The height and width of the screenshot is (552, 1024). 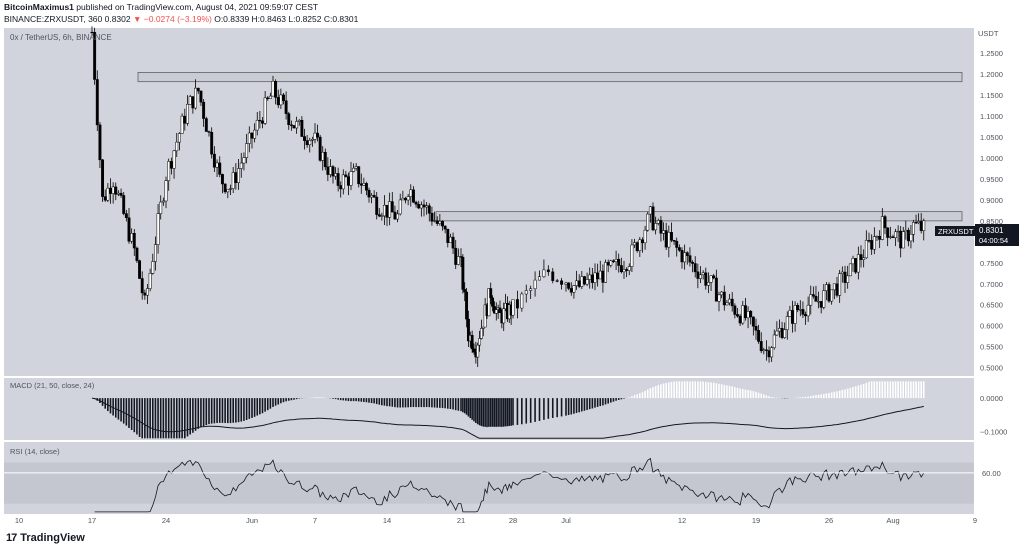 I want to click on time-axis: 10 17 24 Jun 7 14 21 28 Jul 12 19 26 Aug 9, so click(x=496, y=520).